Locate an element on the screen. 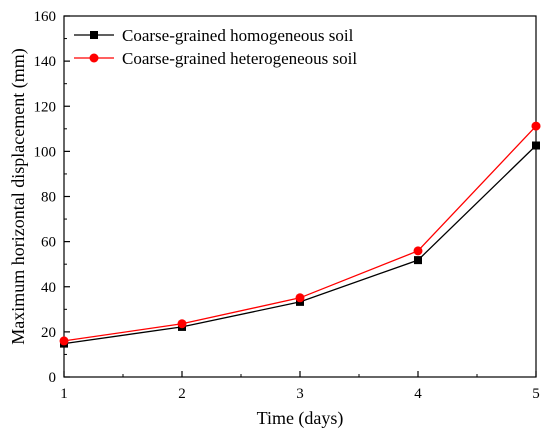 This screenshot has width=550, height=443. x-axis-tick-labels: 1 2 3 4 5 is located at coordinates (300, 394).